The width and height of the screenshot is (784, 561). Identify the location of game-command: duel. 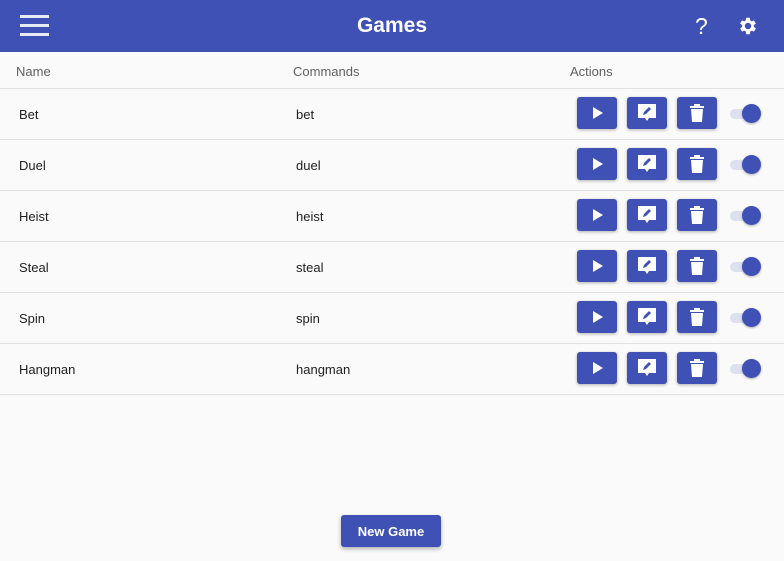
(308, 165).